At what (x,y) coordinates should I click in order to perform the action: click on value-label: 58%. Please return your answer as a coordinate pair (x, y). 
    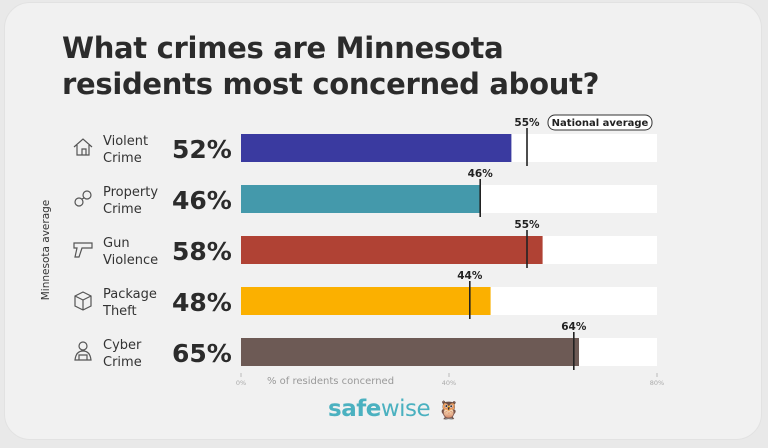
    Looking at the image, I should click on (202, 251).